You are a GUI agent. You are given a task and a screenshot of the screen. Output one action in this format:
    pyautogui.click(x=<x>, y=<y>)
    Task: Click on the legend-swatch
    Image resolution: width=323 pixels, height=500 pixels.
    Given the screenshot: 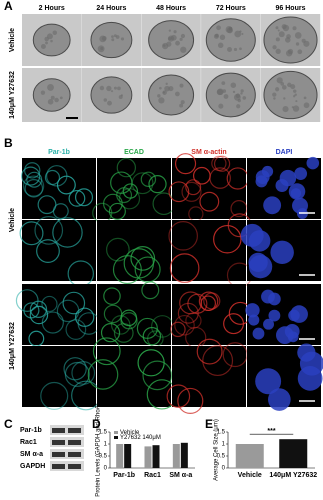 What is the action you would take?
    pyautogui.click(x=116, y=432)
    